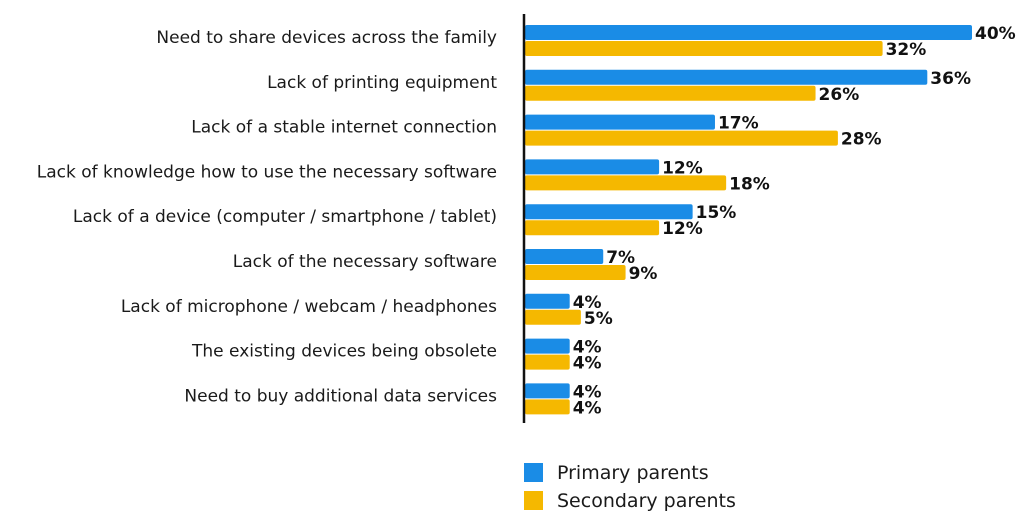 Image resolution: width=1024 pixels, height=515 pixels. Describe the element at coordinates (309, 307) in the screenshot. I see `category-label: Lack of microphone / webcam / headphones` at that location.